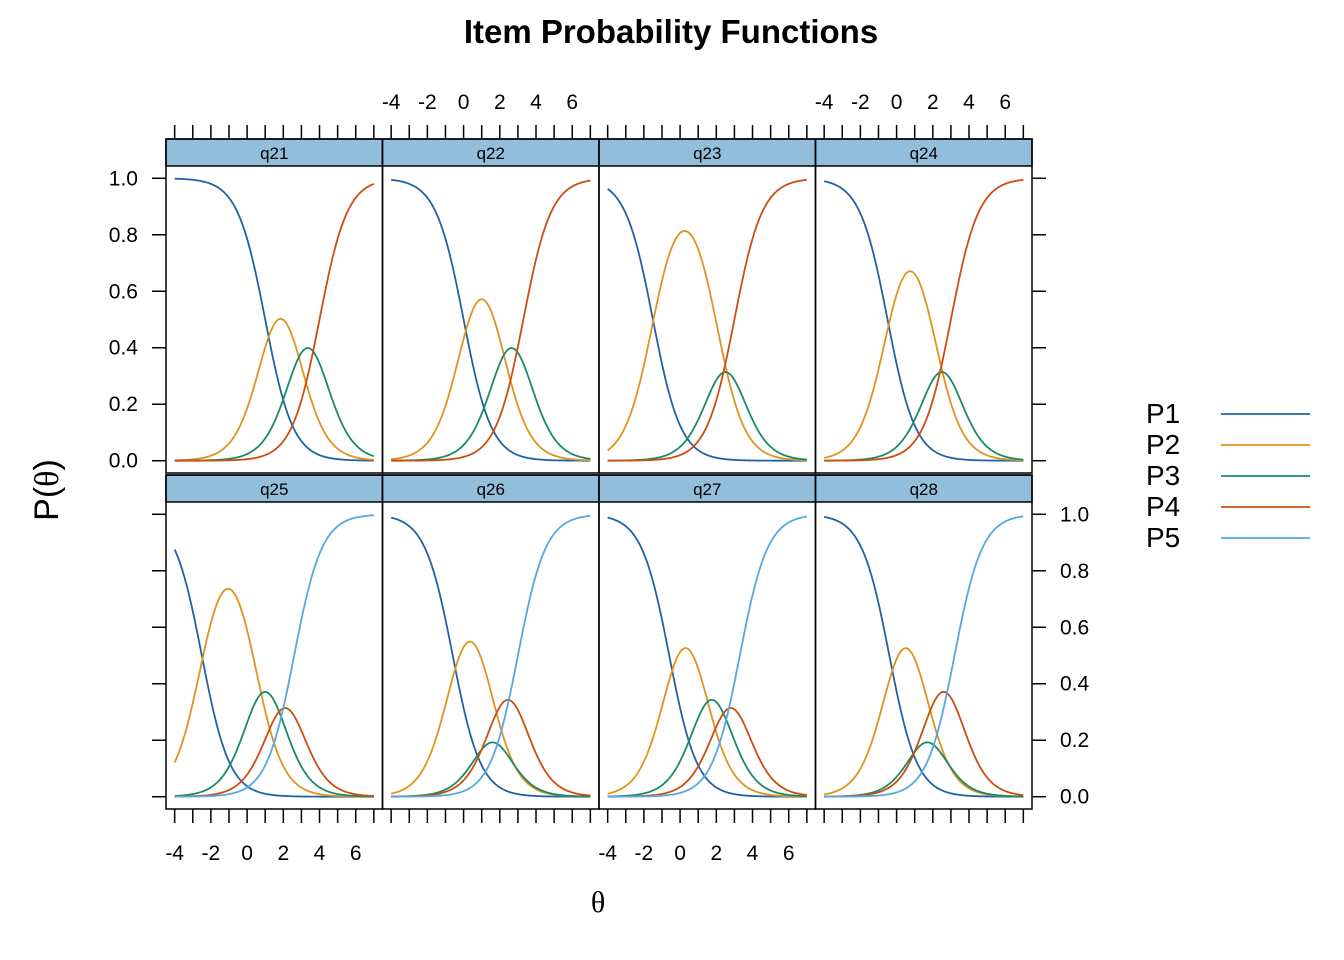  I want to click on curve-q23-P2, so click(707, 346).